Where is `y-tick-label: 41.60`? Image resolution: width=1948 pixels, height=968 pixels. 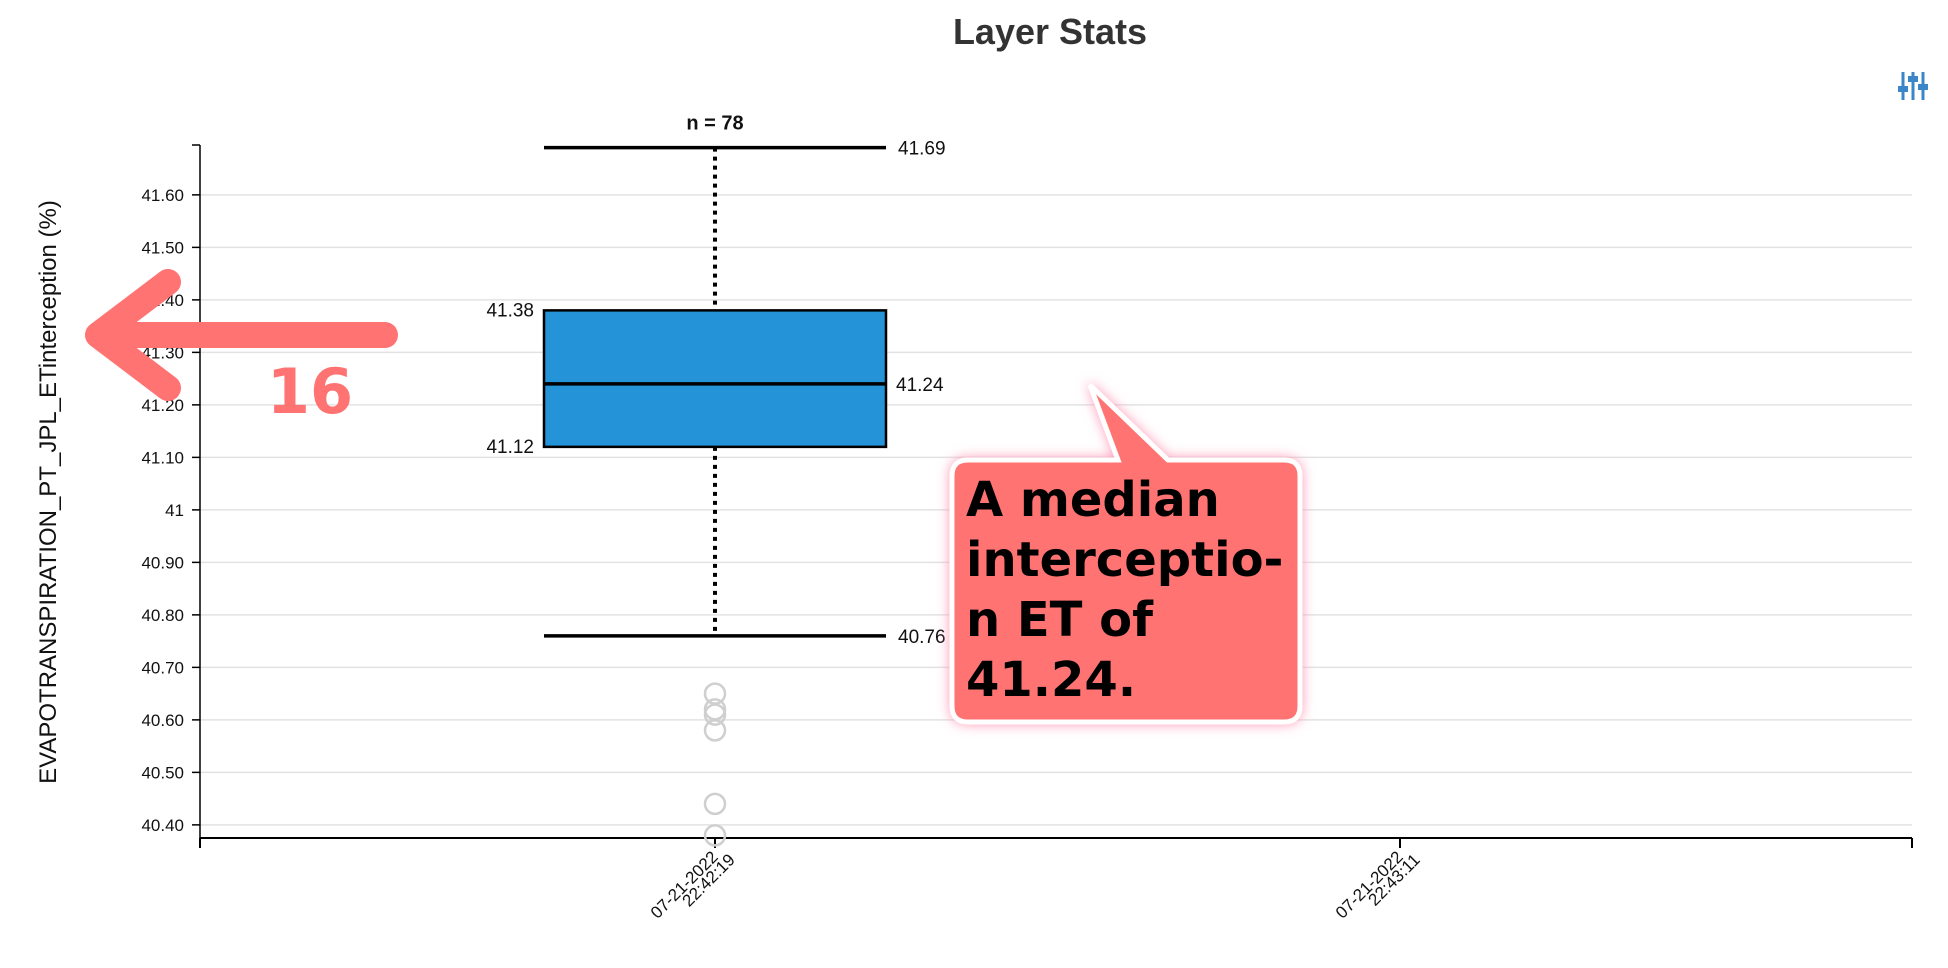 y-tick-label: 41.60 is located at coordinates (162, 195).